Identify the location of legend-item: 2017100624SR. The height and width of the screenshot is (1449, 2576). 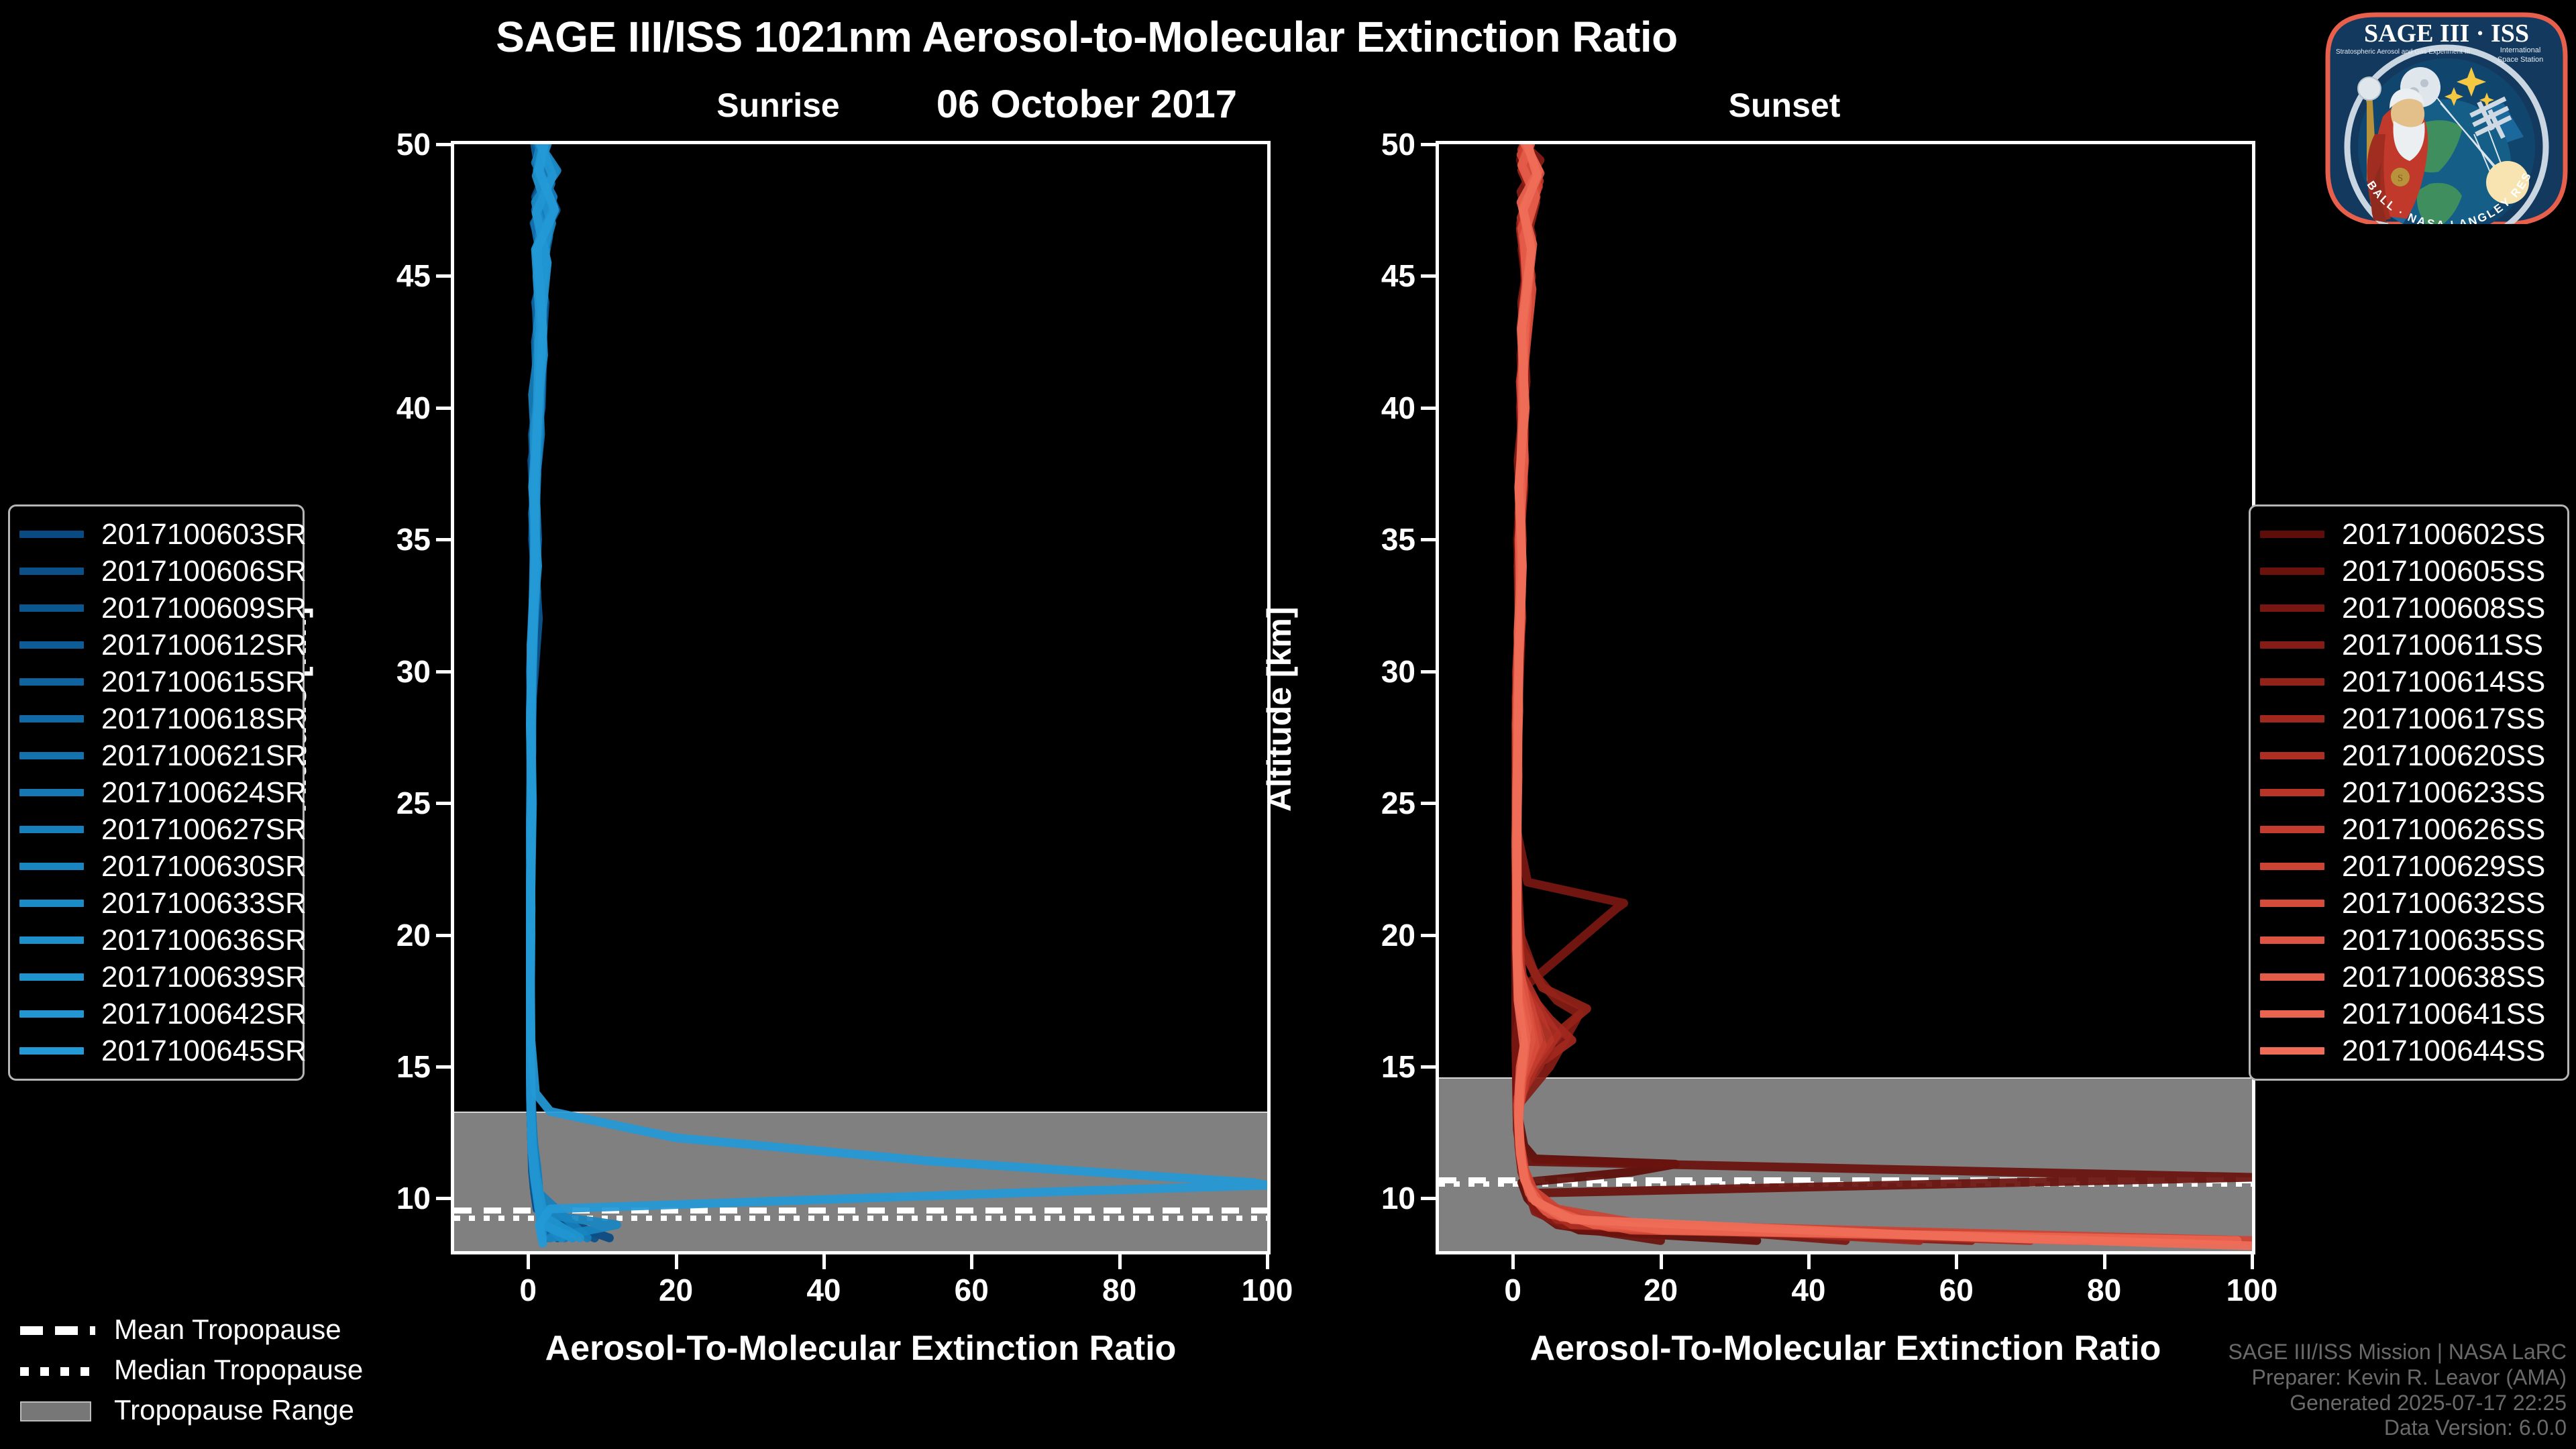
(163, 792).